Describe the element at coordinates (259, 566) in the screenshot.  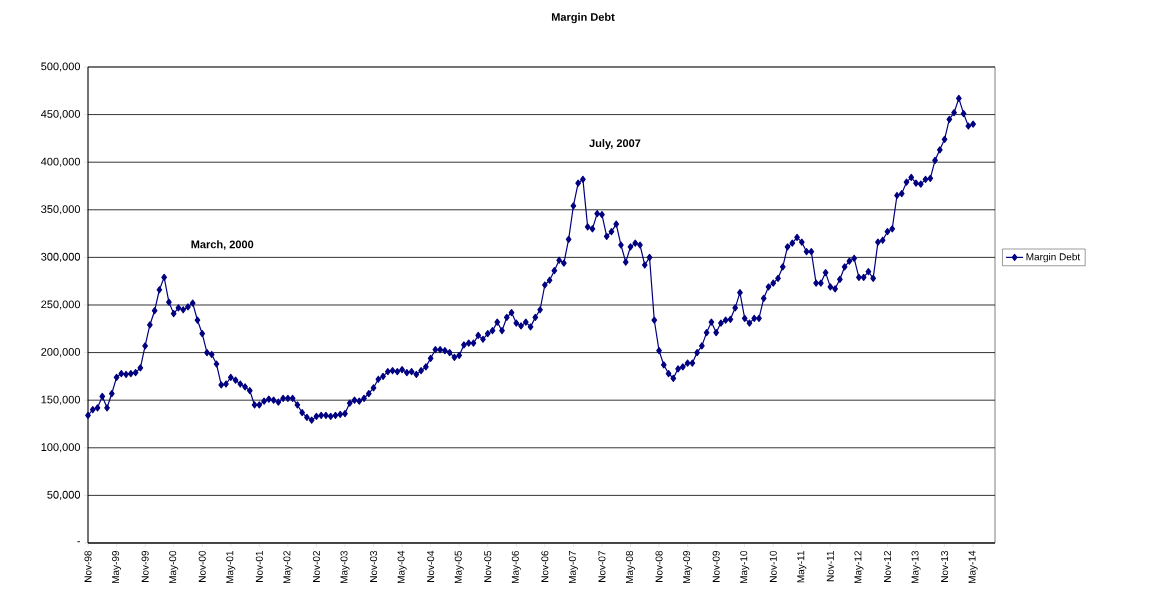
I see `x-tick-label: Nov-01` at that location.